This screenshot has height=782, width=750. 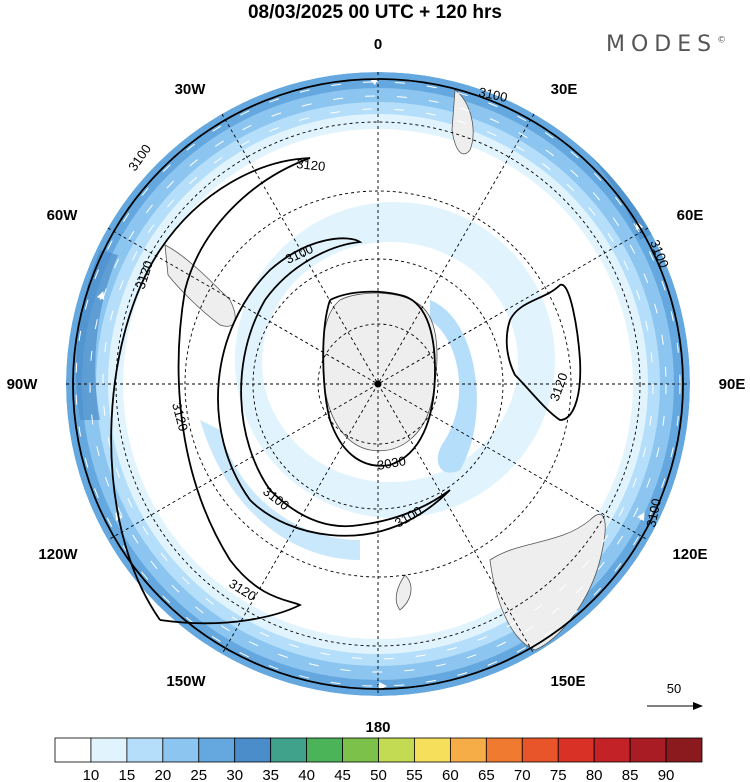 I want to click on colorbar-tick-label: 55, so click(x=414, y=774).